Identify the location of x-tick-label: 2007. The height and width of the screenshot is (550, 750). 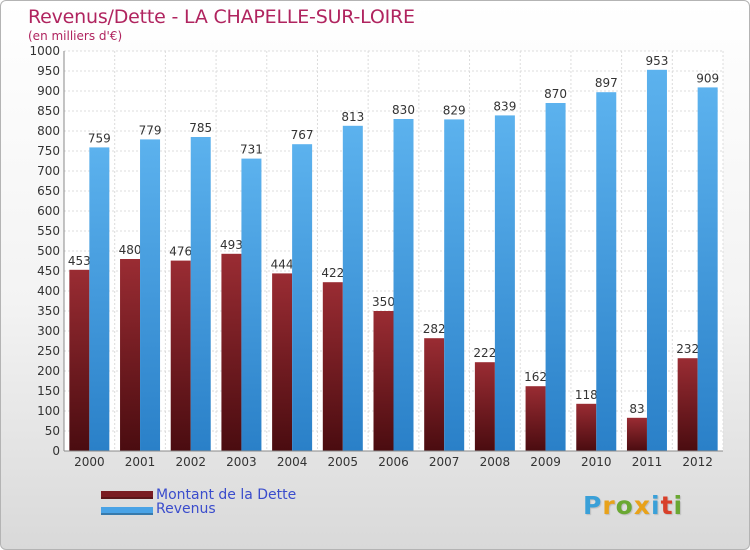
(444, 462).